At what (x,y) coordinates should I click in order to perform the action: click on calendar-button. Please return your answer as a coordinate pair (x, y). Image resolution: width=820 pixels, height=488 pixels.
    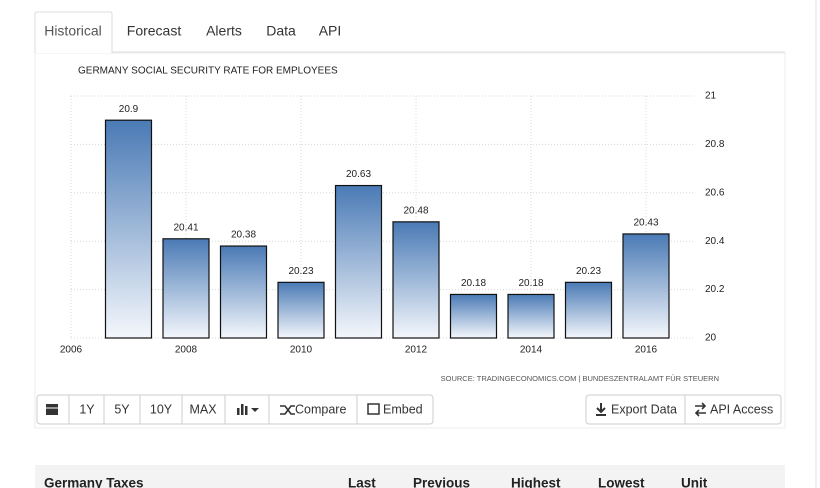
    Looking at the image, I should click on (52, 409).